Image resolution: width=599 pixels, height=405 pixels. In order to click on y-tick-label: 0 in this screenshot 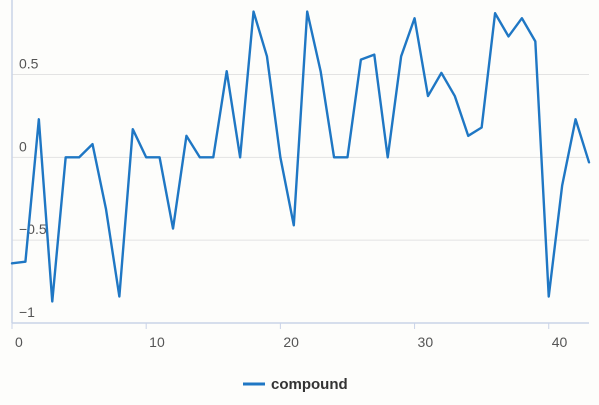, I will do `click(23, 146)`.